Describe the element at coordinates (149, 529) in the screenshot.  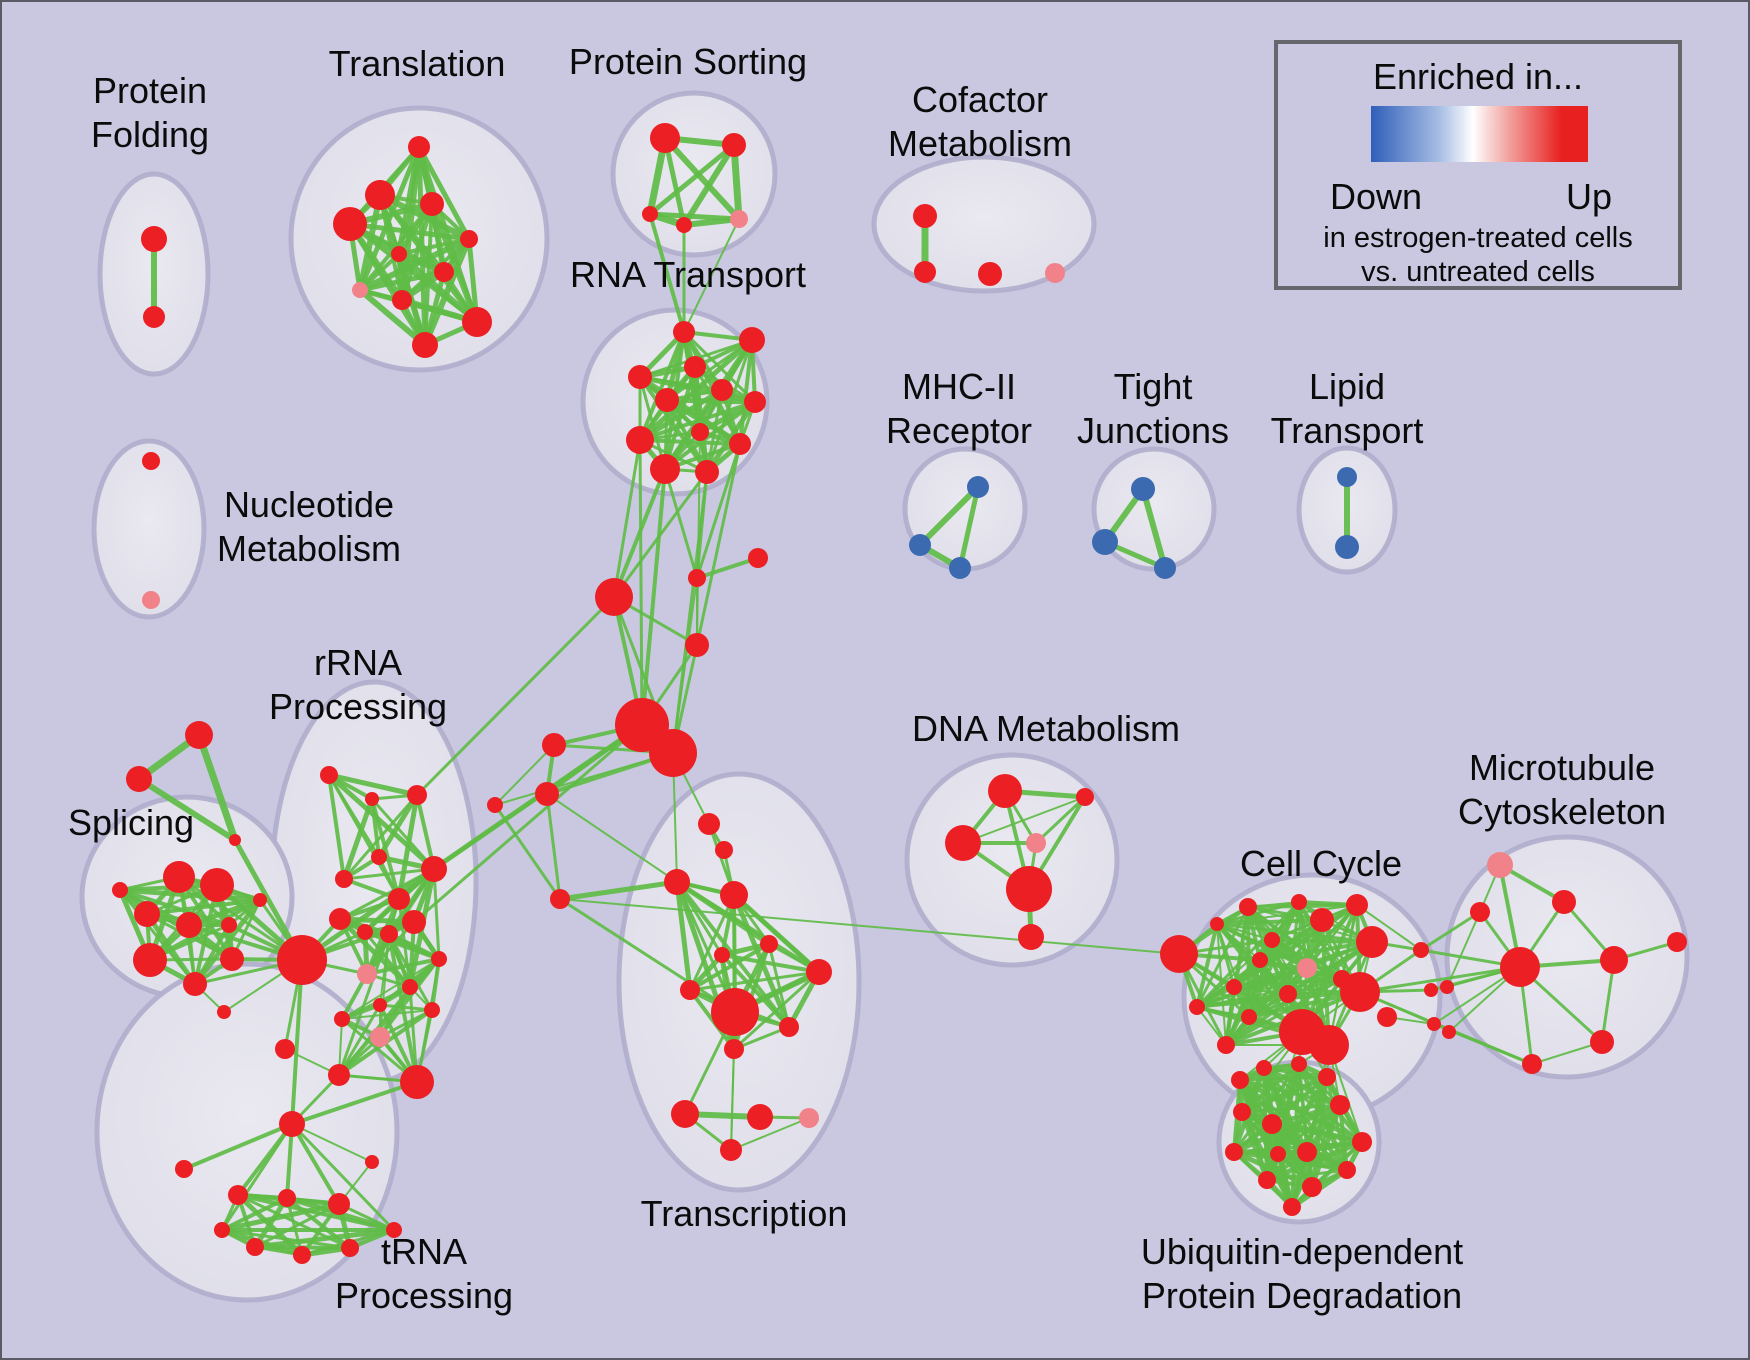
I see `cluster-ellipse-nucleotide-metabolism` at that location.